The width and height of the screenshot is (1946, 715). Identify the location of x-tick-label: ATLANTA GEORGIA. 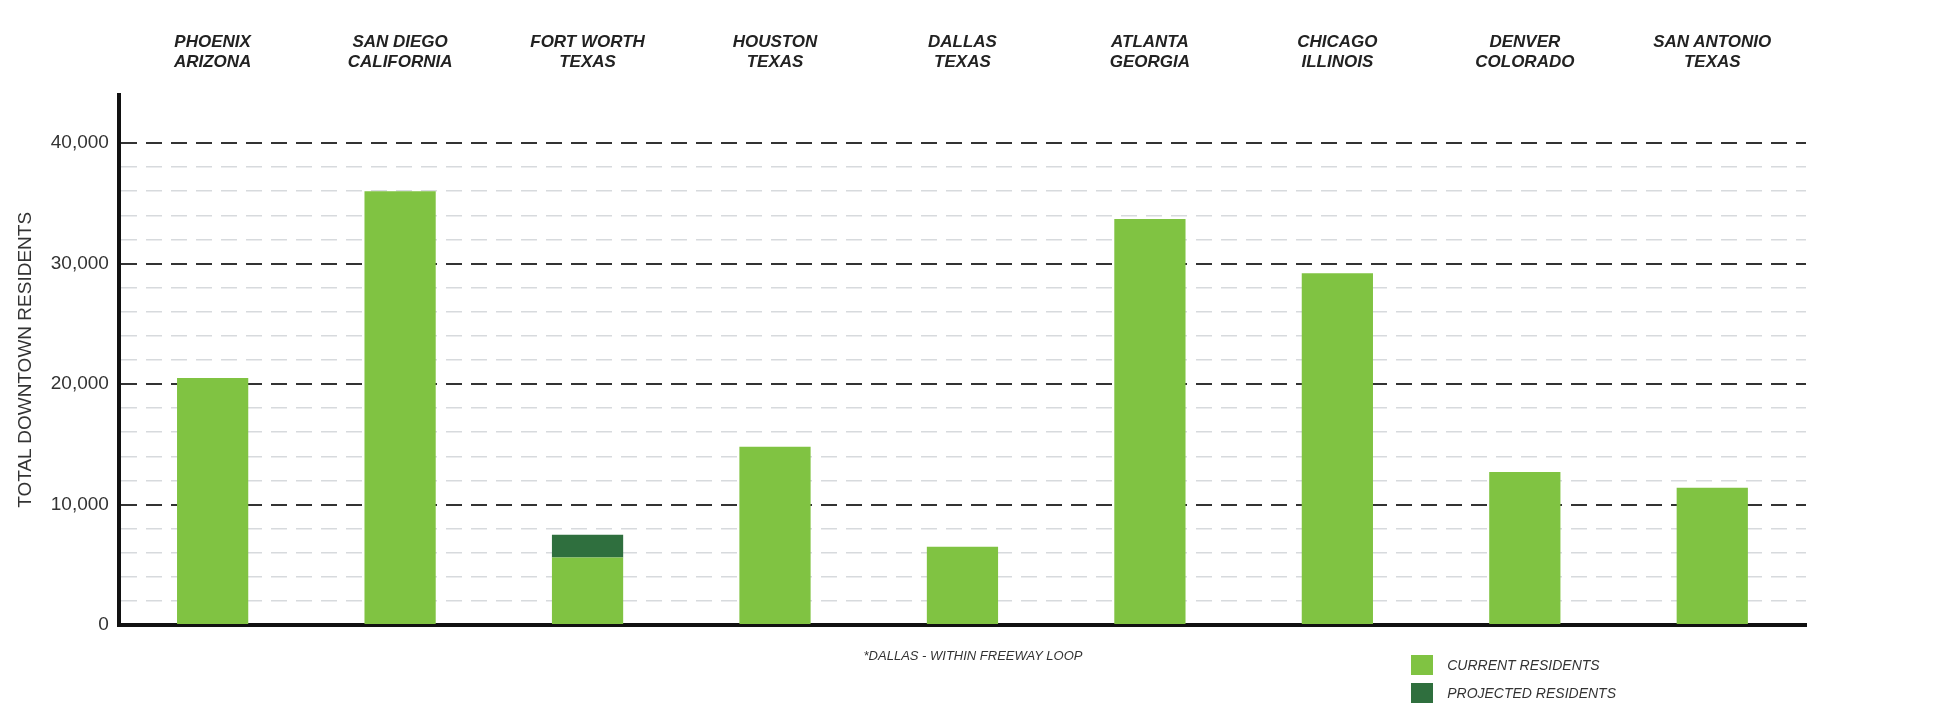
(1150, 51).